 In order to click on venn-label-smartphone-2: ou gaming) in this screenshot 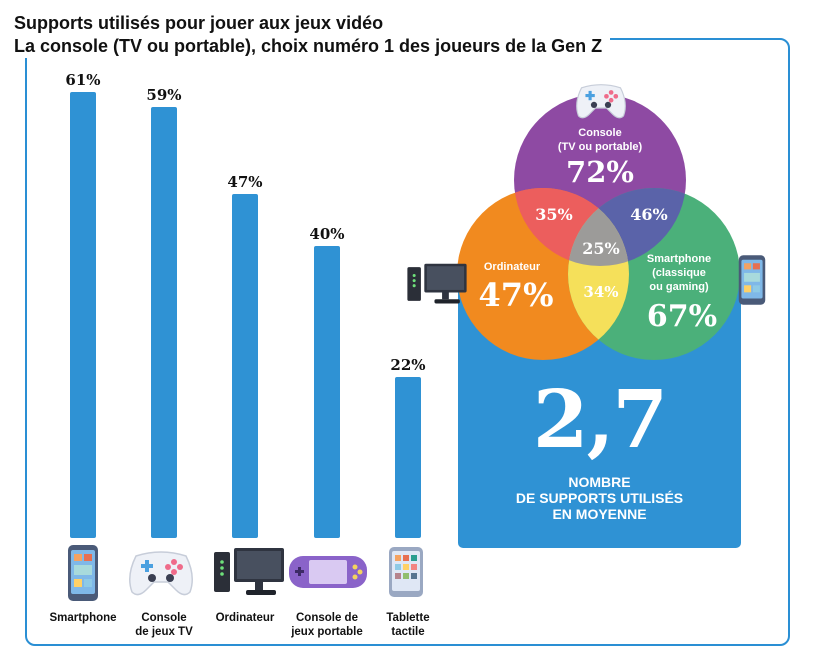, I will do `click(679, 287)`.